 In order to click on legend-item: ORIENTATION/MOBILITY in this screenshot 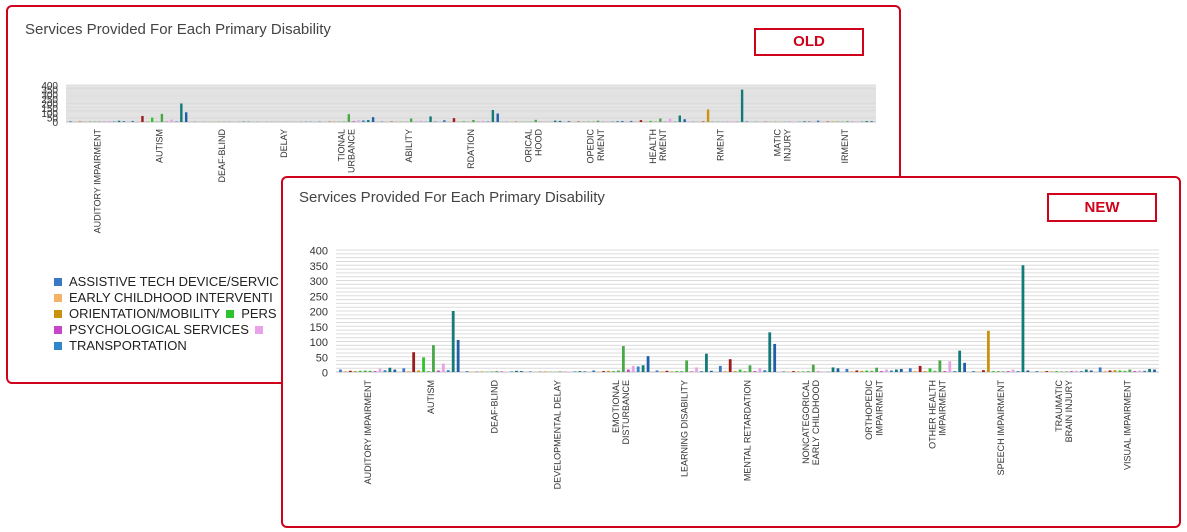, I will do `click(137, 314)`.